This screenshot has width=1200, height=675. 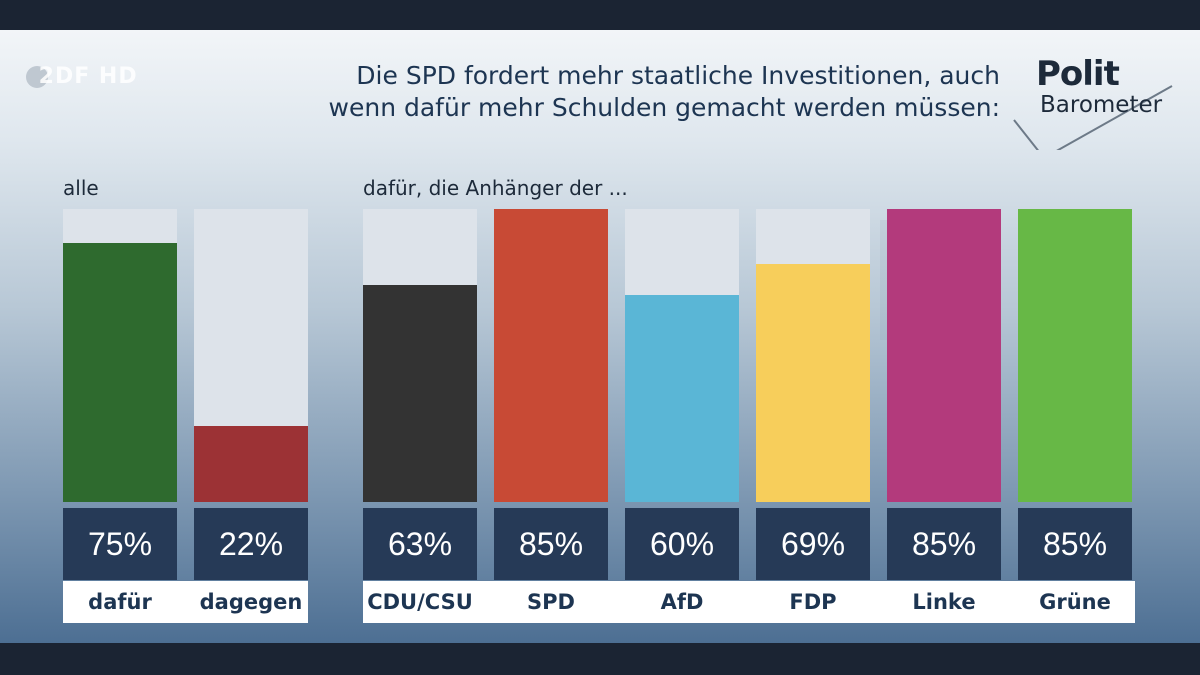 I want to click on value-label-afd: 60%, so click(x=682, y=544).